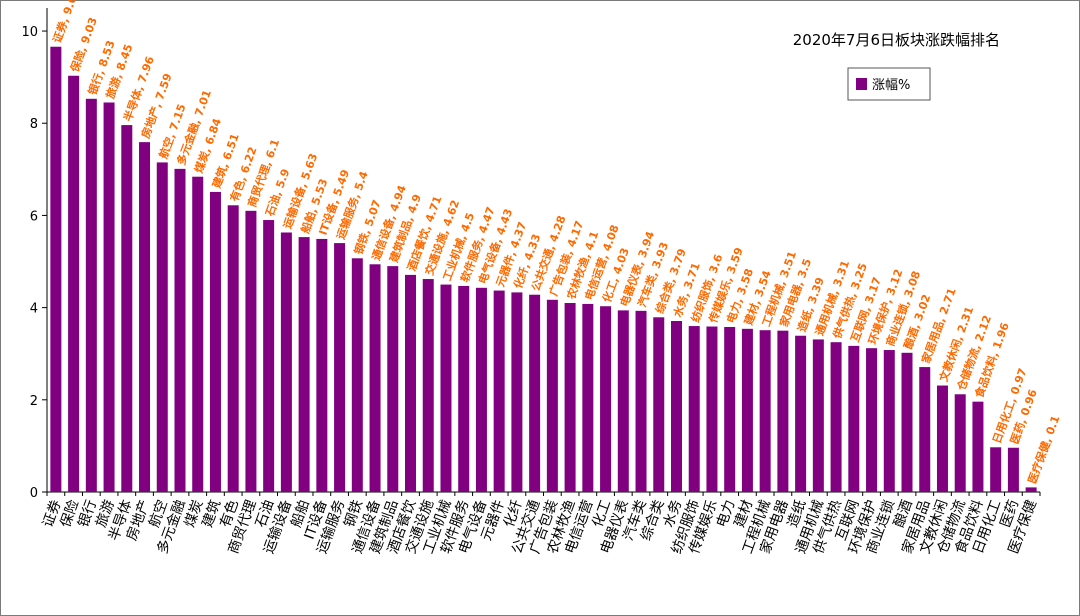 The width and height of the screenshot is (1080, 616). I want to click on y-tick-label: 0, so click(34, 493).